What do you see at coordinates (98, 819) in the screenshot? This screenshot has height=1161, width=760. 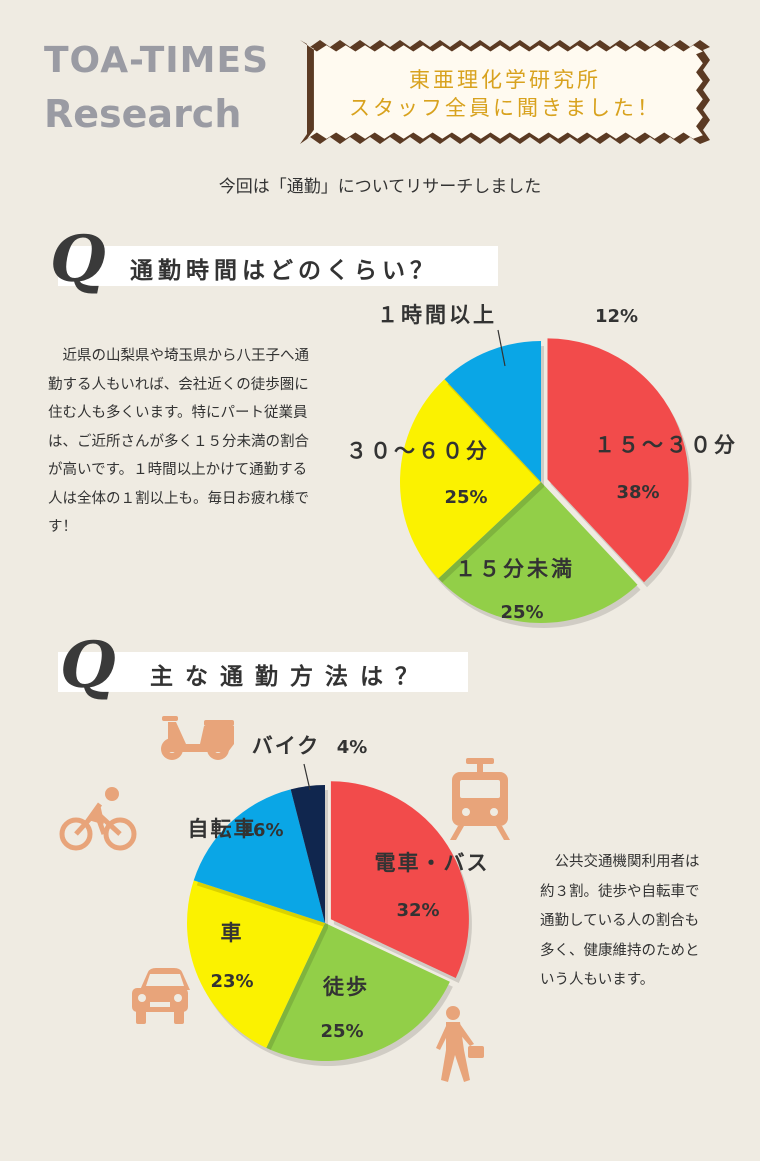 I see `cyclist-icon` at bounding box center [98, 819].